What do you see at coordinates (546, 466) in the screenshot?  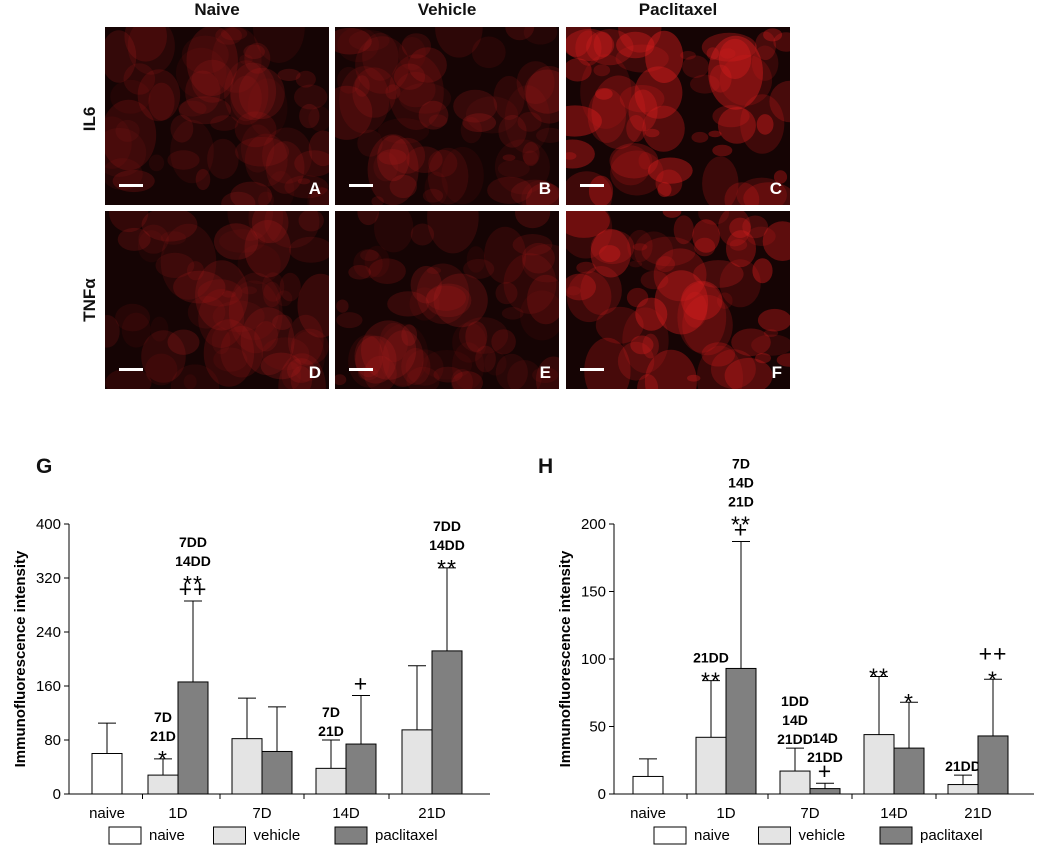 I see `chart-letter-h: H` at bounding box center [546, 466].